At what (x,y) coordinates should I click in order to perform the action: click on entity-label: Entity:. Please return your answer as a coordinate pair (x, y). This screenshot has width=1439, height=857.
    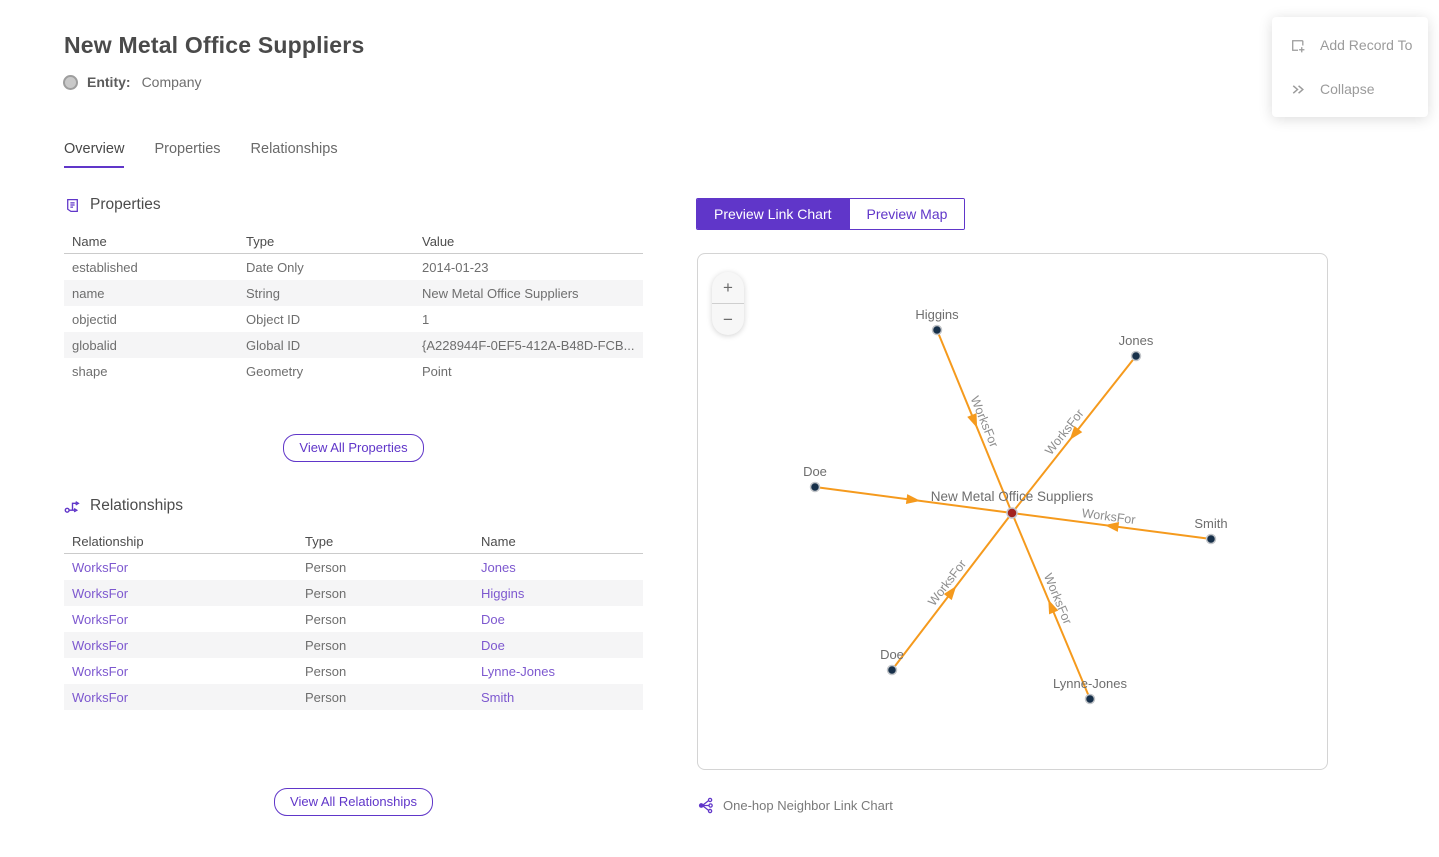
    Looking at the image, I should click on (109, 82).